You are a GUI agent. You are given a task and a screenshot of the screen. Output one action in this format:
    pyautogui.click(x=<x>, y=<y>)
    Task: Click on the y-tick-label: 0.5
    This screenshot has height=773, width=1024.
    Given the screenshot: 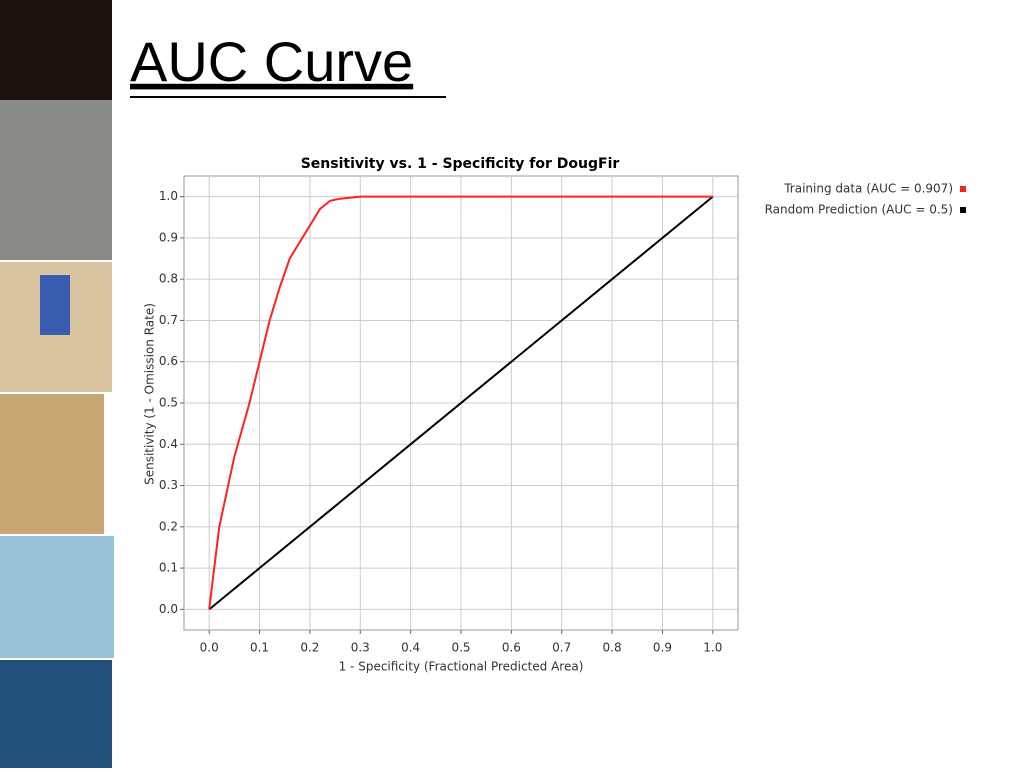 What is the action you would take?
    pyautogui.click(x=168, y=403)
    